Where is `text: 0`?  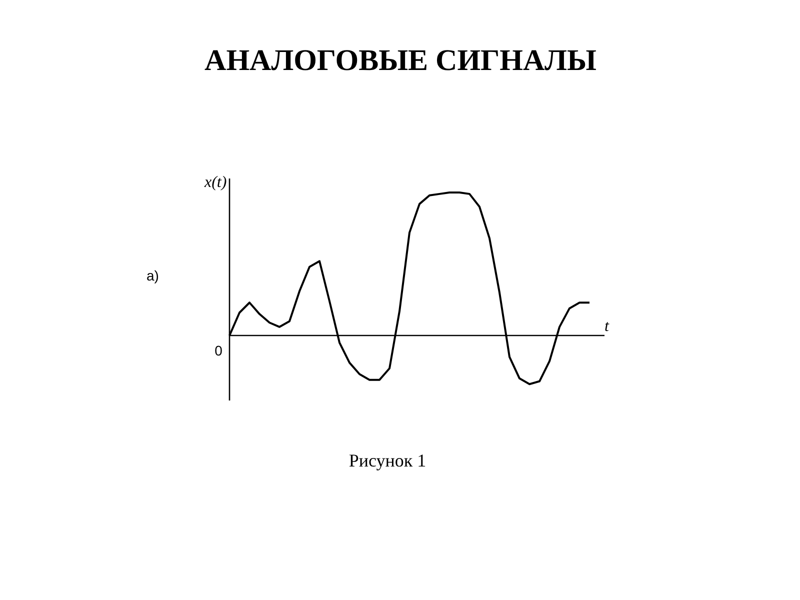 text: 0 is located at coordinates (218, 350).